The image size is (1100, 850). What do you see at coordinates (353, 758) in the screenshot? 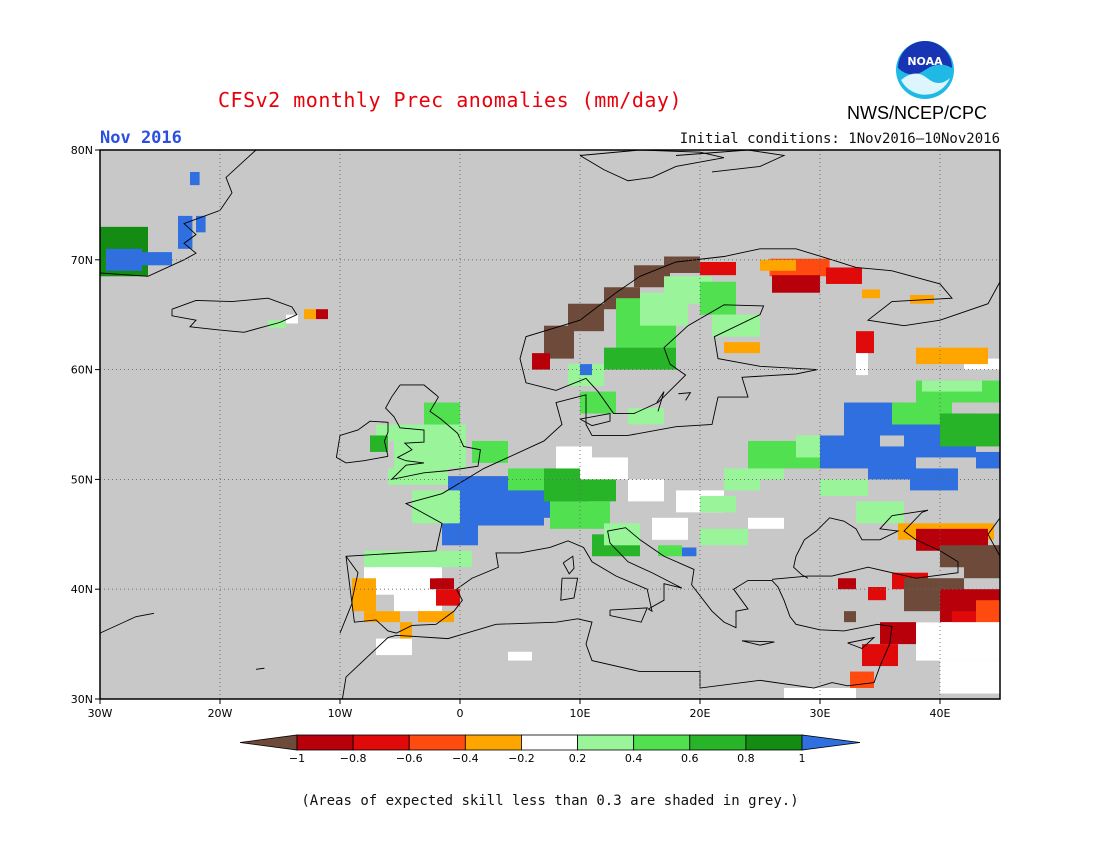
I see `colorbar-tick-label: −0.8` at bounding box center [353, 758].